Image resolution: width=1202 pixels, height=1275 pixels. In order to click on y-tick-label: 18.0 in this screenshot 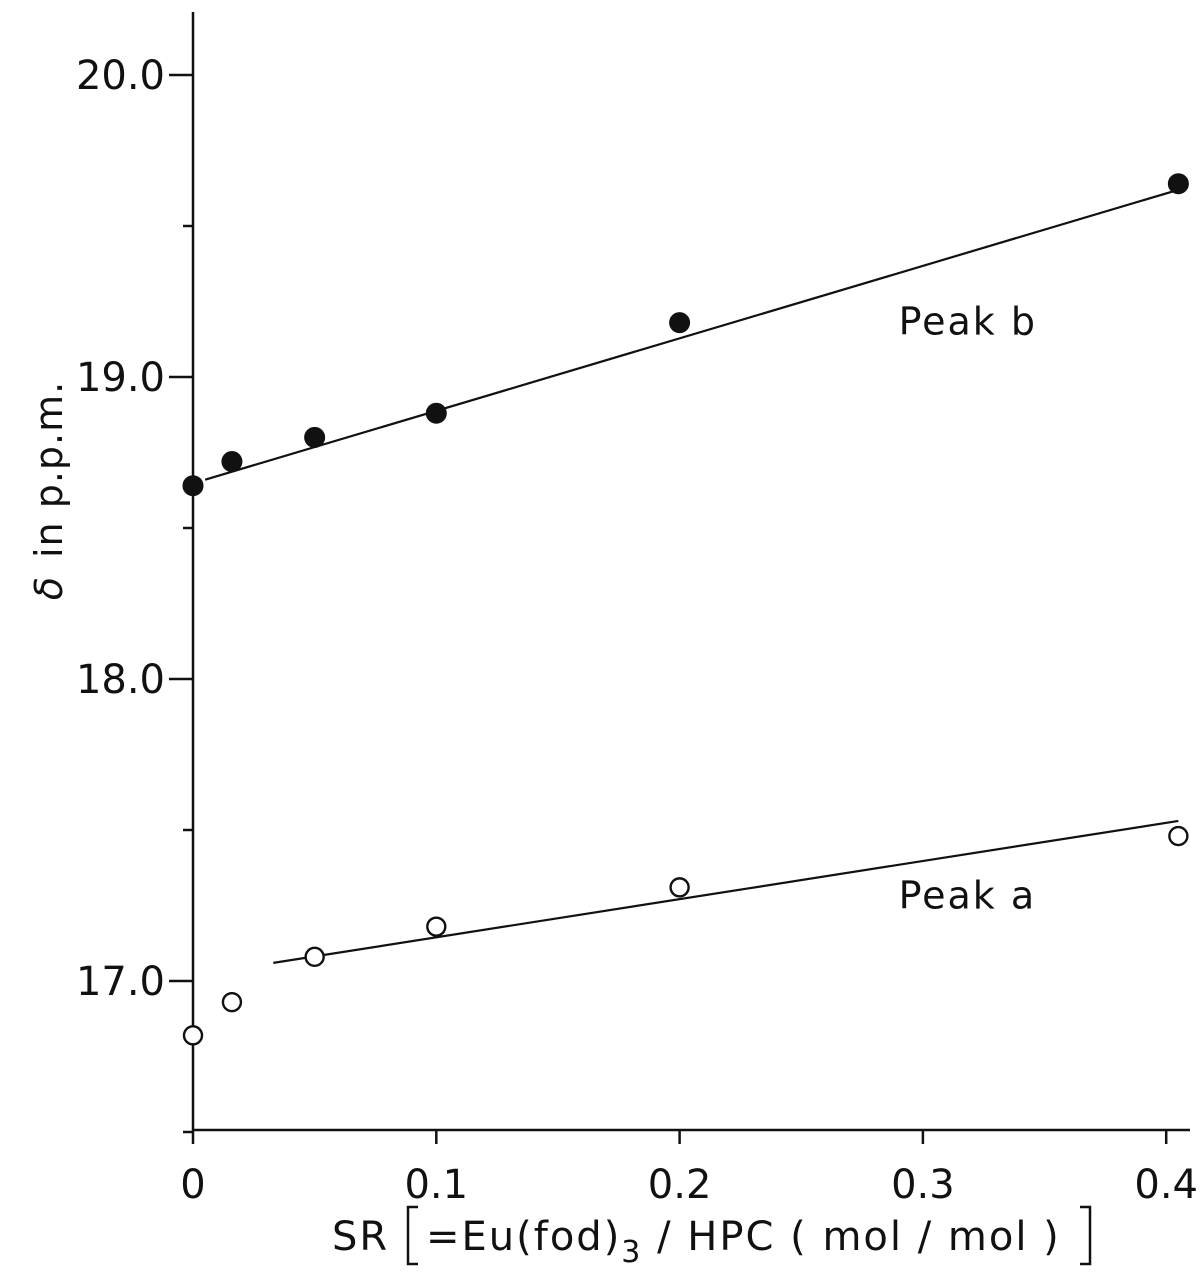, I will do `click(120, 680)`.